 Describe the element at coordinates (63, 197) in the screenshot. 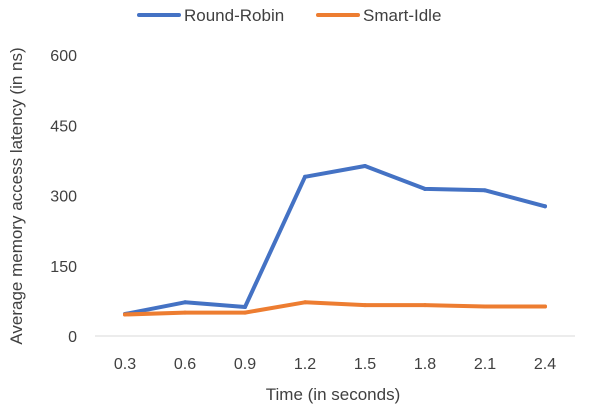

I see `y-tick-label: 300` at that location.